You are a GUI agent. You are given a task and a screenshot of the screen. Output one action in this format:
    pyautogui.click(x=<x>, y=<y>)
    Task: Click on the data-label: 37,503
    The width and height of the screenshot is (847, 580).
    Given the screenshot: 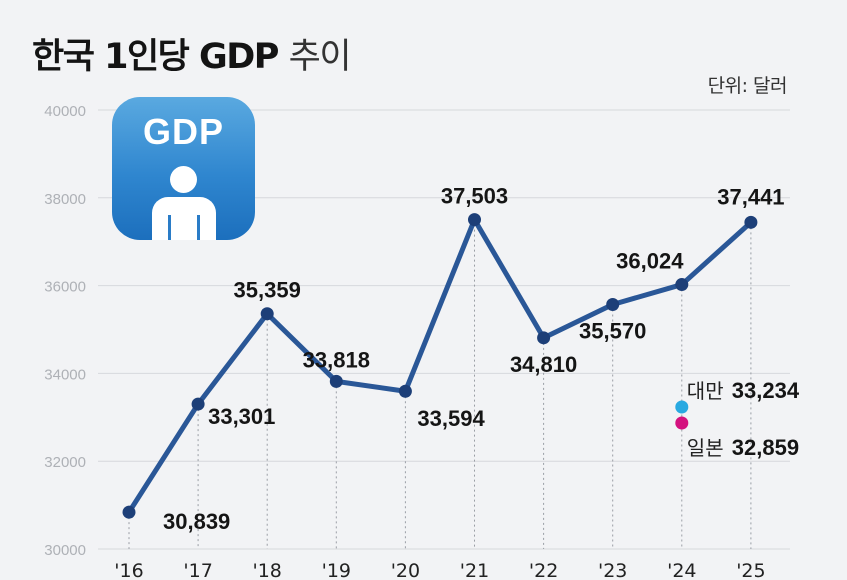 What is the action you would take?
    pyautogui.click(x=474, y=196)
    